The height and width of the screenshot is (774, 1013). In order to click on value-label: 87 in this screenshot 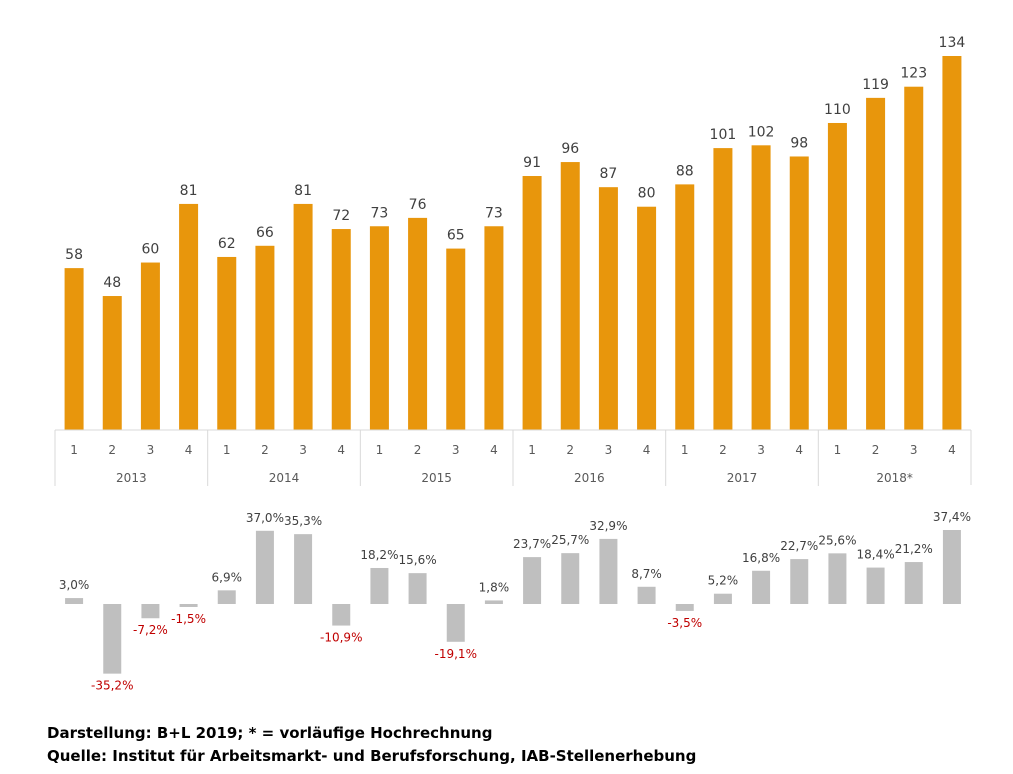, I will do `click(609, 174)`.